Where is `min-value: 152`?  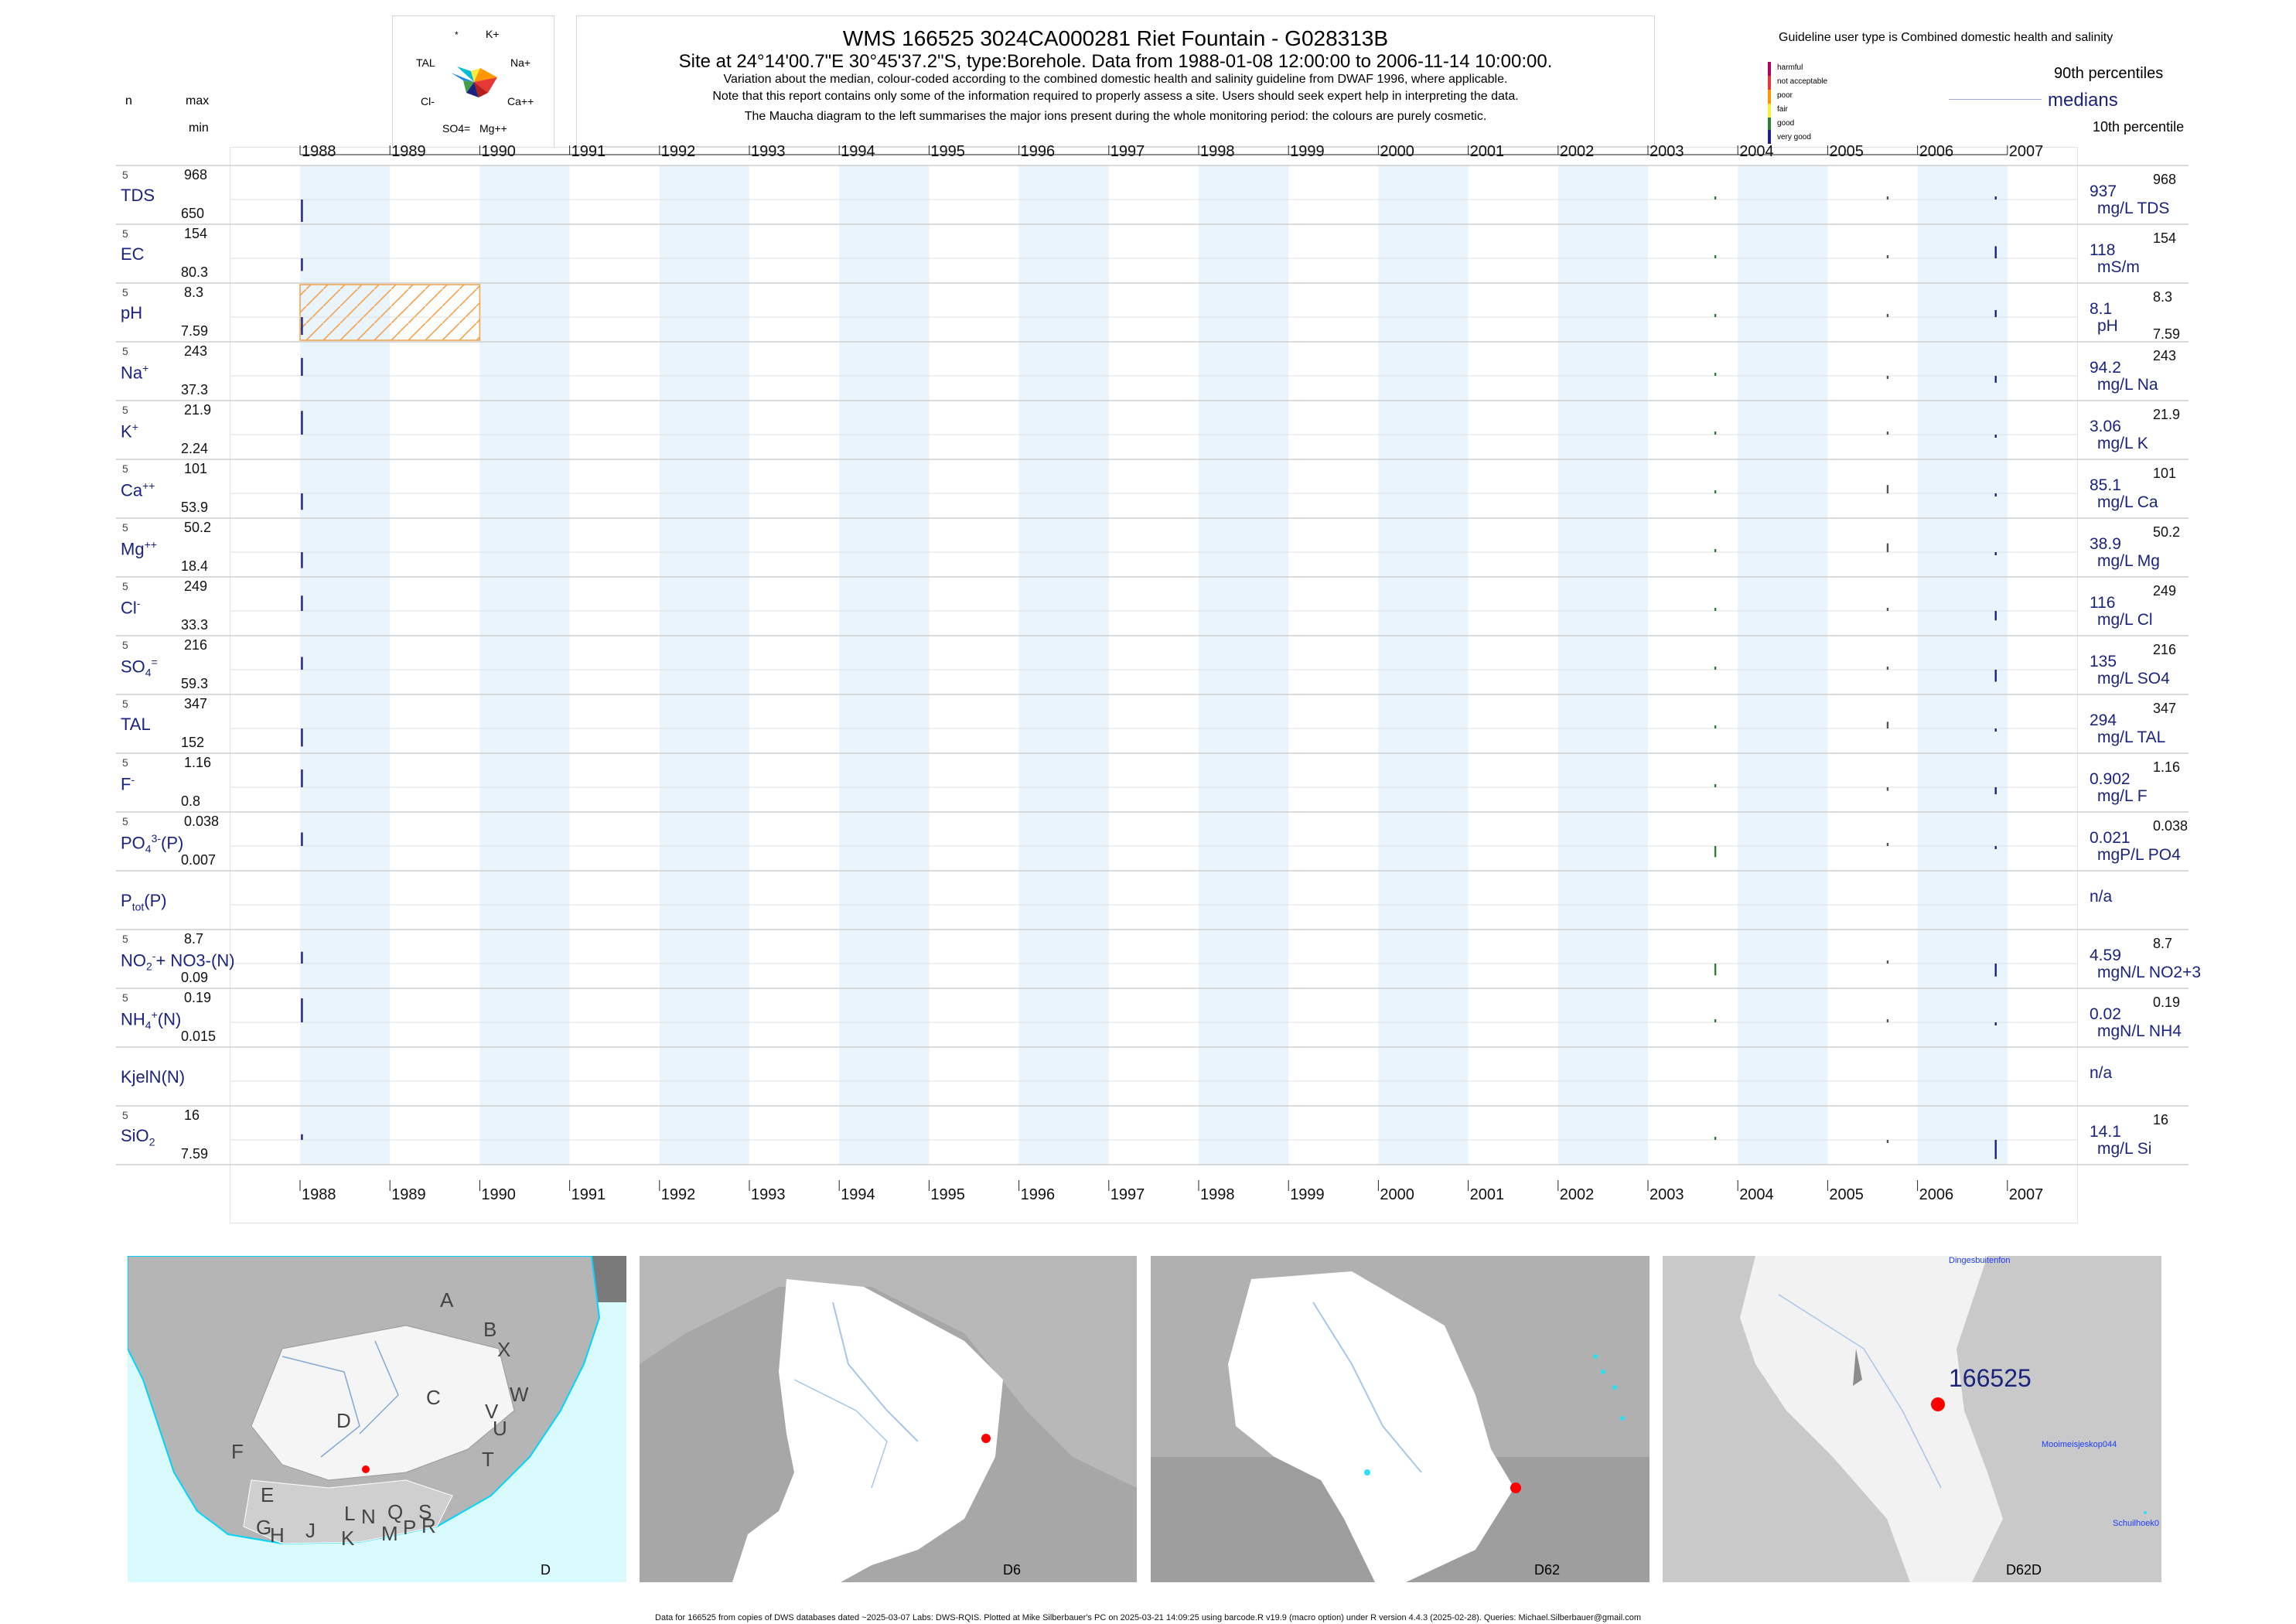 min-value: 152 is located at coordinates (193, 742).